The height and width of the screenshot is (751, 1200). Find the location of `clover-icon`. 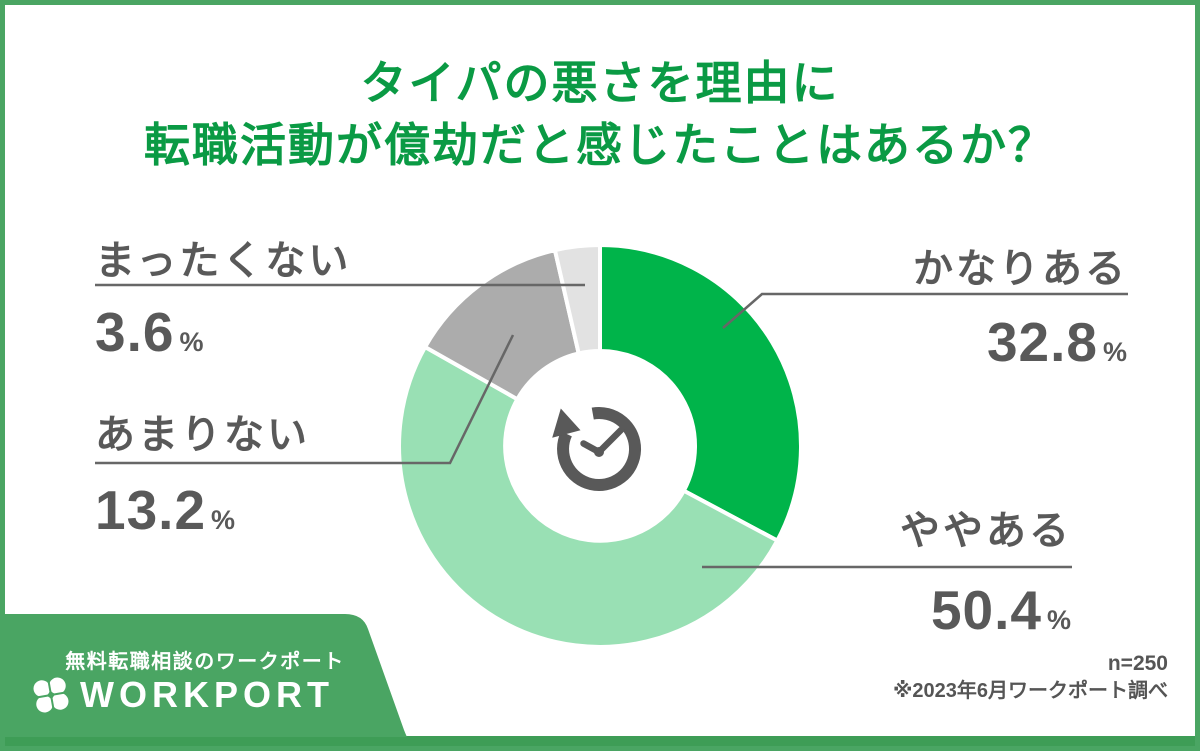

clover-icon is located at coordinates (51, 695).